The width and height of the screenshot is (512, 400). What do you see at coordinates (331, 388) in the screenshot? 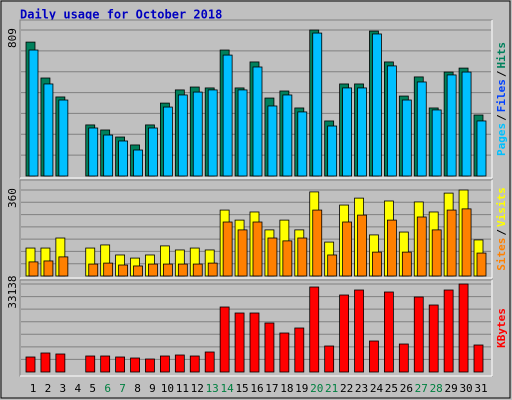
I see `x-tick-label: 21` at bounding box center [331, 388].